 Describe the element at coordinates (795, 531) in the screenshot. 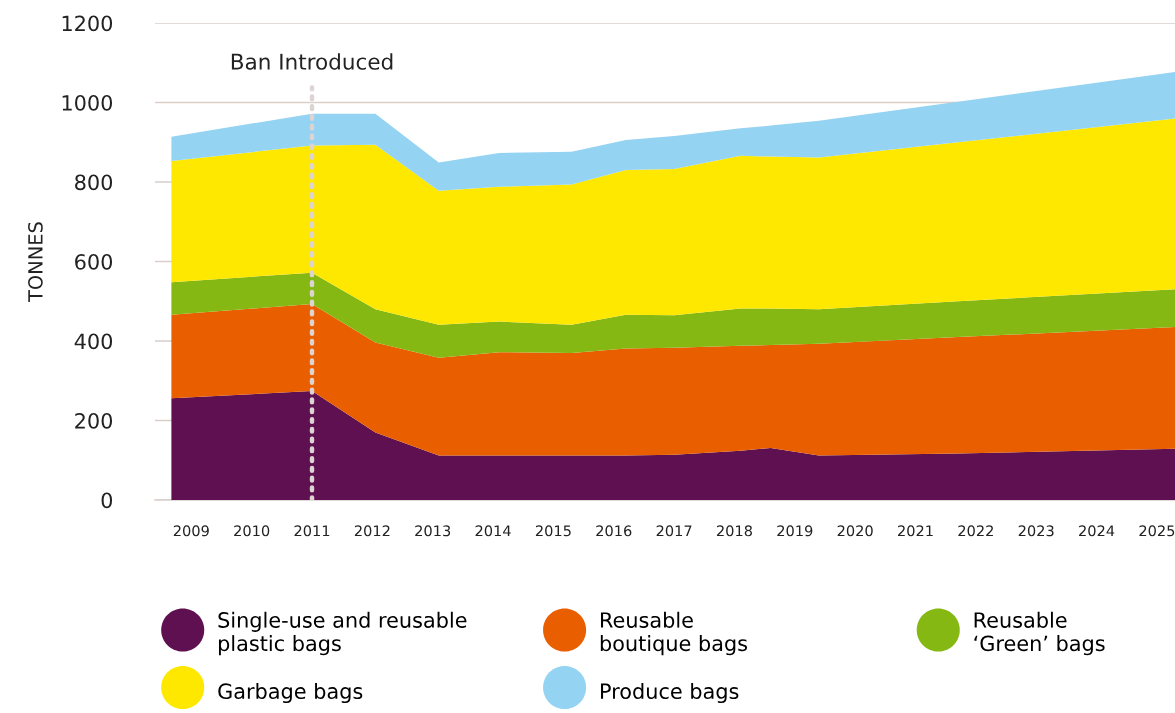

I see `x-tick-label: 2019` at that location.